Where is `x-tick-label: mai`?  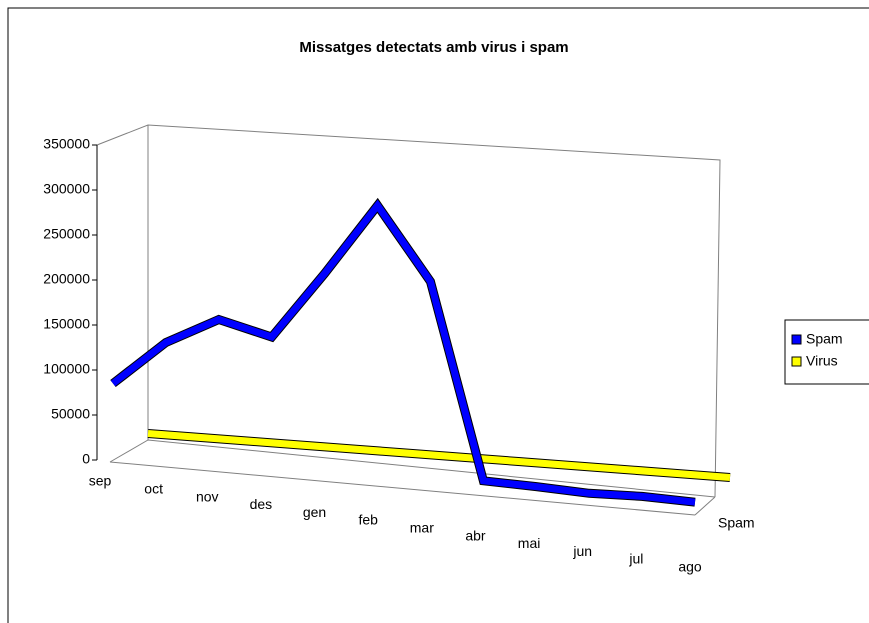
x-tick-label: mai is located at coordinates (529, 543).